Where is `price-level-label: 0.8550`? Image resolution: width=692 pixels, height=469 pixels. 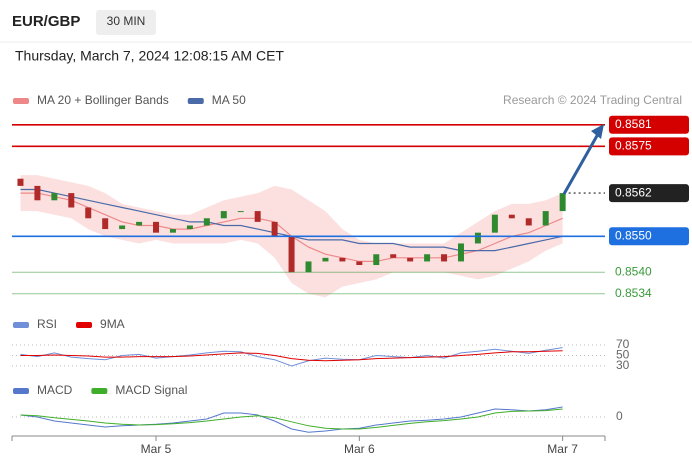 price-level-label: 0.8550 is located at coordinates (633, 235).